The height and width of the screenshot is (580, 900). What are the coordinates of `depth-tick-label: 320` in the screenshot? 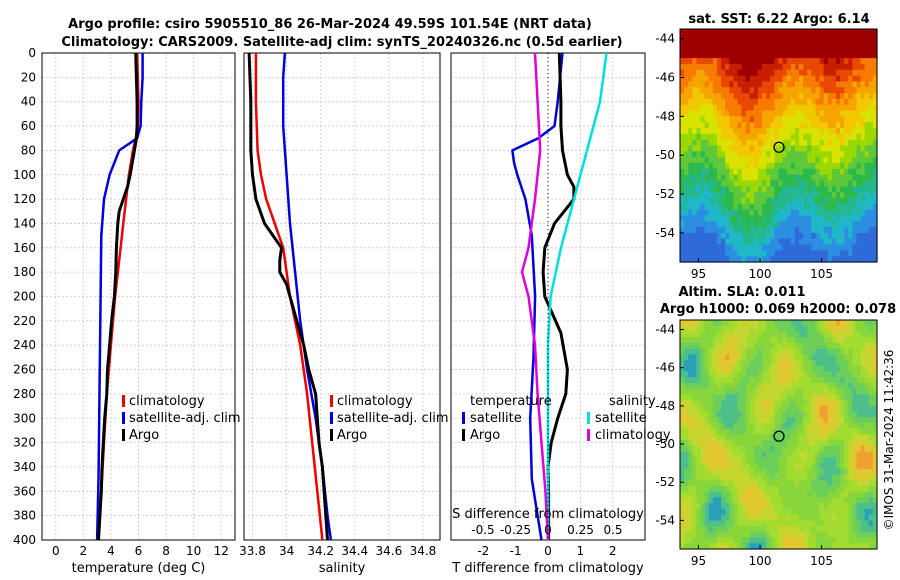 It's located at (24, 443).